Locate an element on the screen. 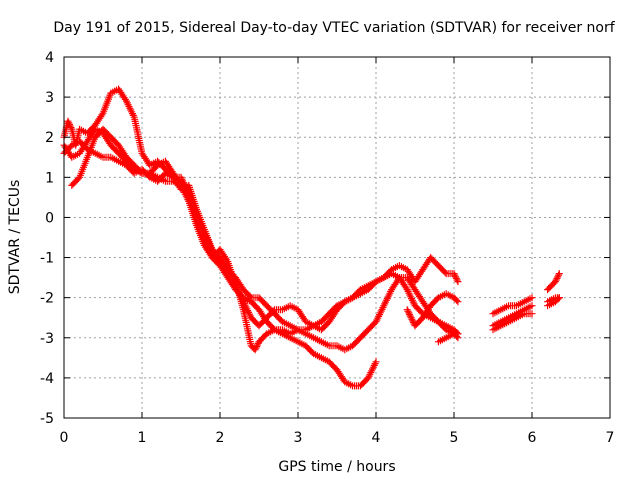  x-tick-label: 2 is located at coordinates (220, 438).